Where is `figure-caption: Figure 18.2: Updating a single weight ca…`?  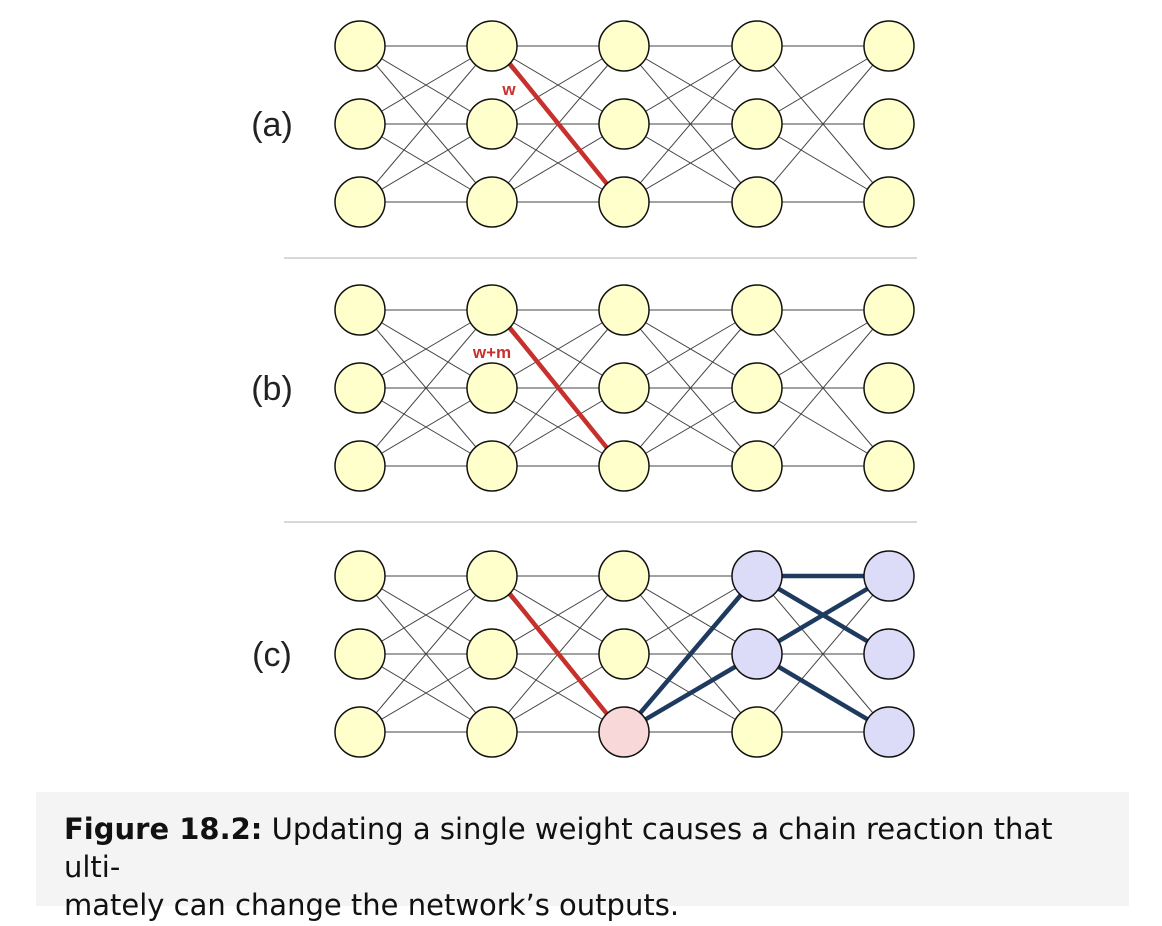 figure-caption: Figure 18.2: Updating a single weight ca… is located at coordinates (582, 857).